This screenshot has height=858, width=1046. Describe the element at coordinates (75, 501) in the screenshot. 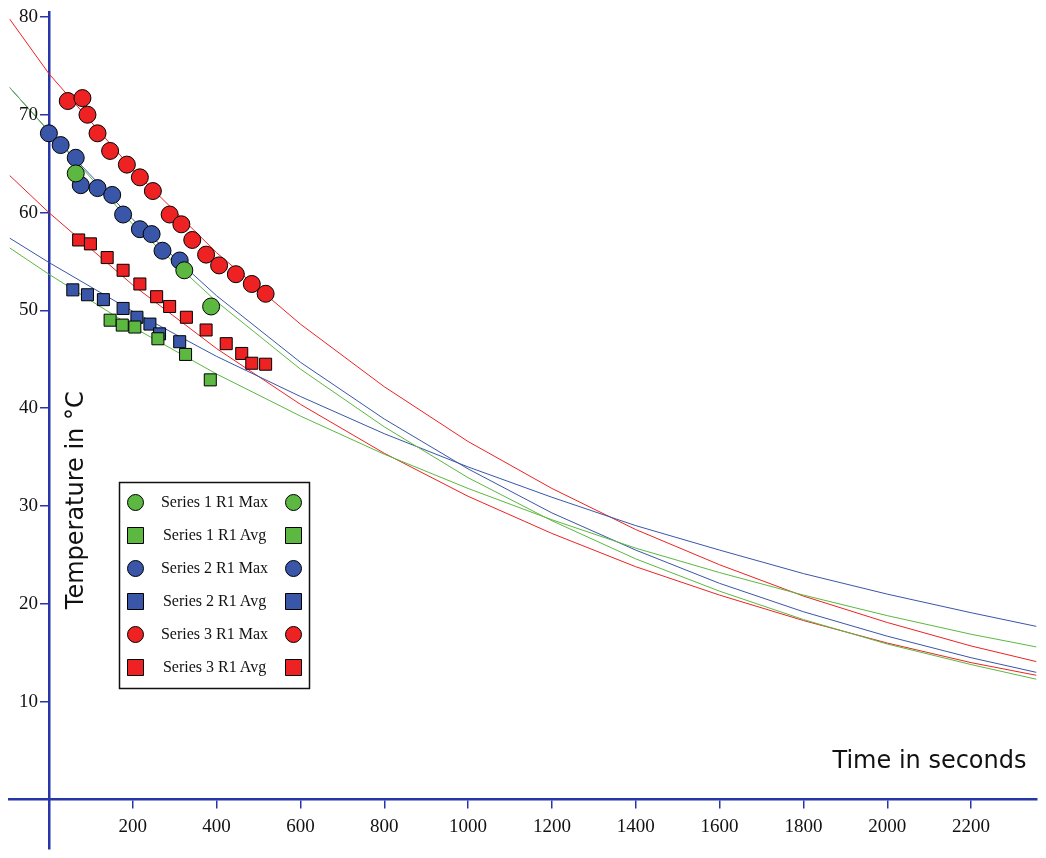

I see `y-axis-title: Temperature in °C` at that location.